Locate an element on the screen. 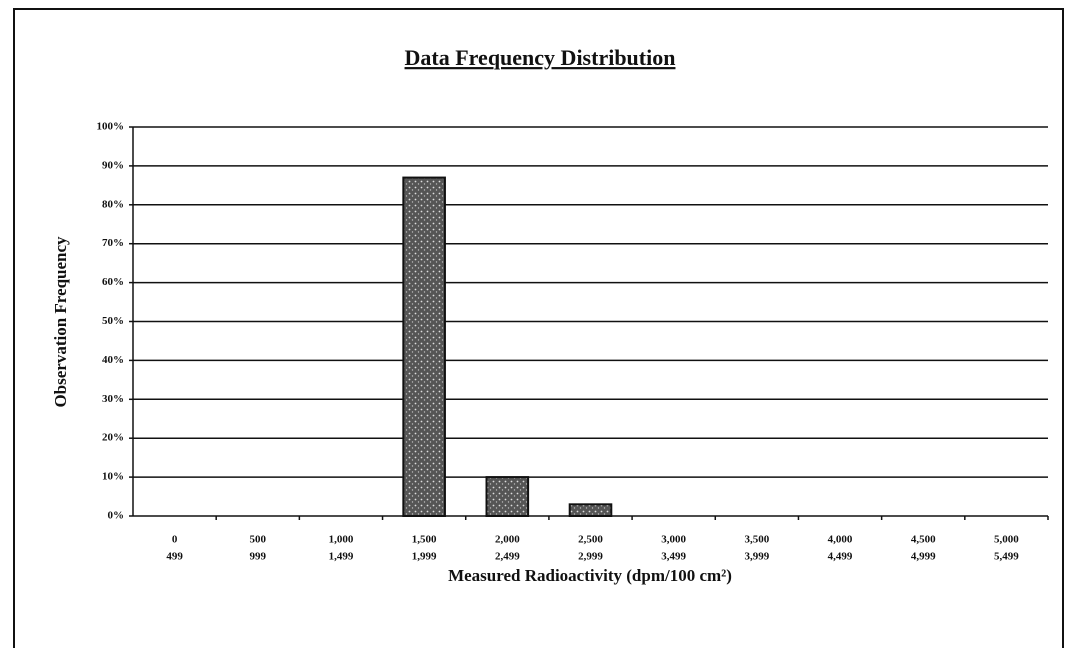 Image resolution: width=1071 pixels, height=648 pixels. y-tick-label: 40% is located at coordinates (113, 360).